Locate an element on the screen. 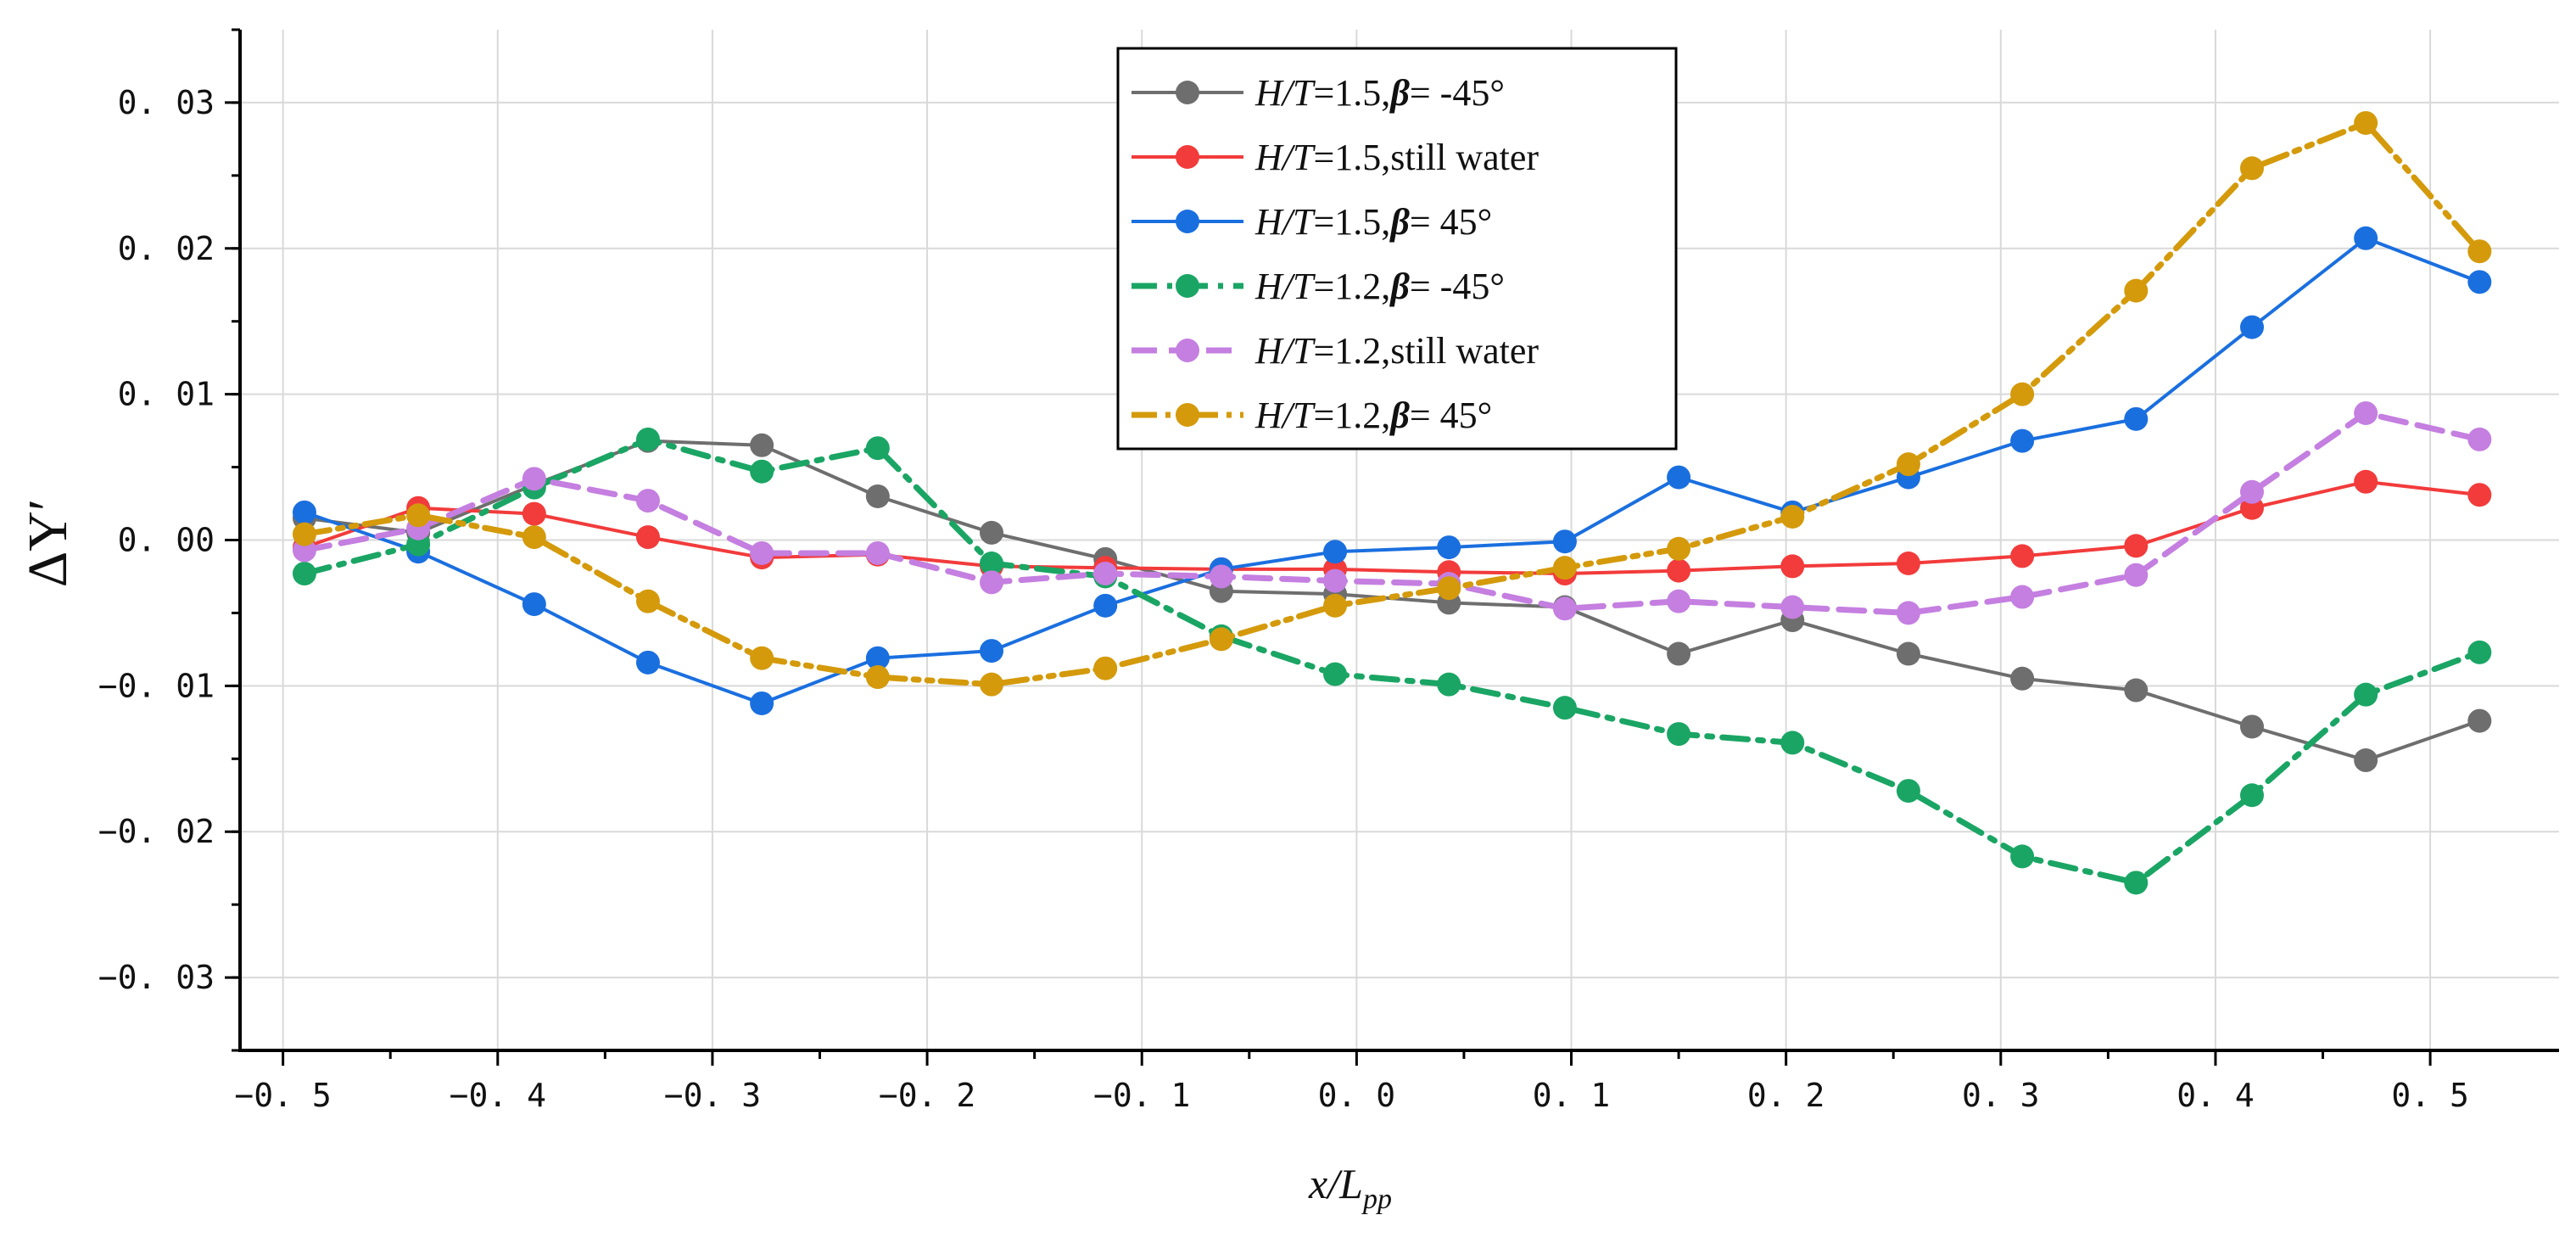 This screenshot has height=1243, width=2576. legend-box is located at coordinates (1397, 249).